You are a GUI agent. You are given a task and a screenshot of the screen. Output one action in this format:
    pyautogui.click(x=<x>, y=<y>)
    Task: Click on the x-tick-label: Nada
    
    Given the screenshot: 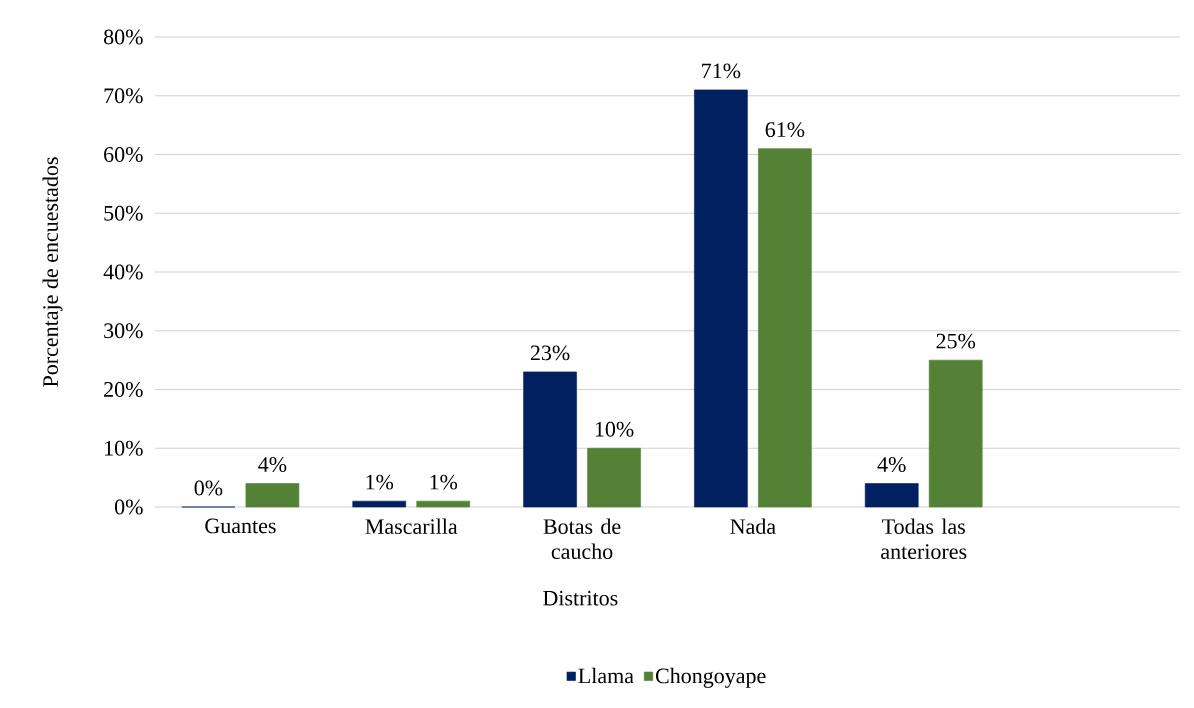 What is the action you would take?
    pyautogui.click(x=753, y=526)
    